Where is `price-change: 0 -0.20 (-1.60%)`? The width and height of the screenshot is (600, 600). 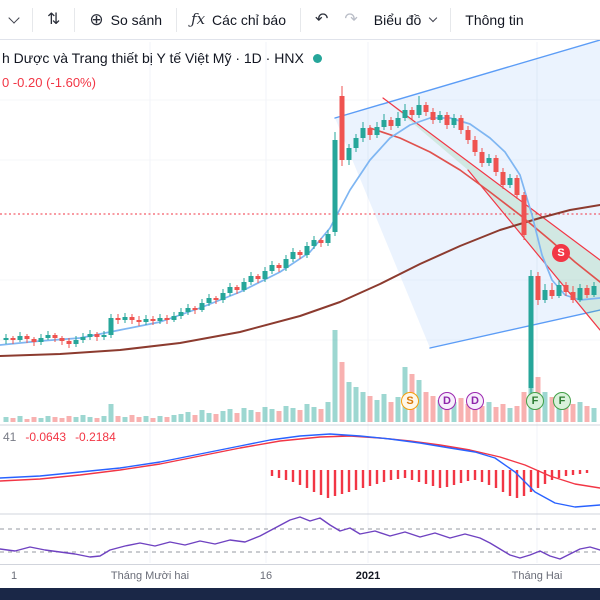 price-change: 0 -0.20 (-1.60%) is located at coordinates (49, 82).